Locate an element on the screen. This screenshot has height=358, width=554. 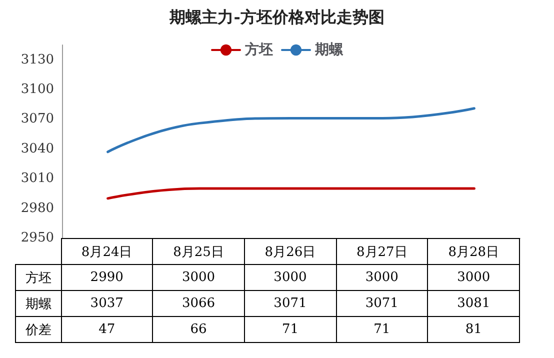
text: 价差 is located at coordinates (38, 329).